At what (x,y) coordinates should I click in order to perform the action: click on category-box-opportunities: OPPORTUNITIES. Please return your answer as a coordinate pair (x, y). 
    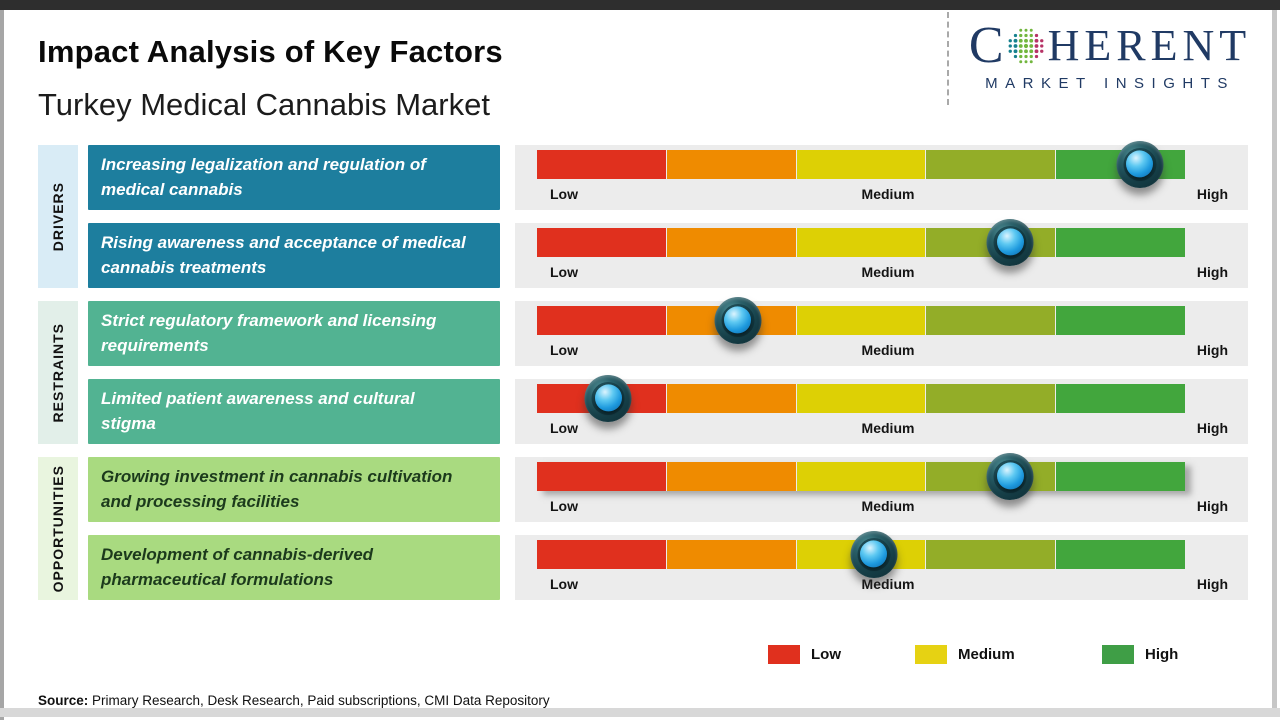
    Looking at the image, I should click on (58, 528).